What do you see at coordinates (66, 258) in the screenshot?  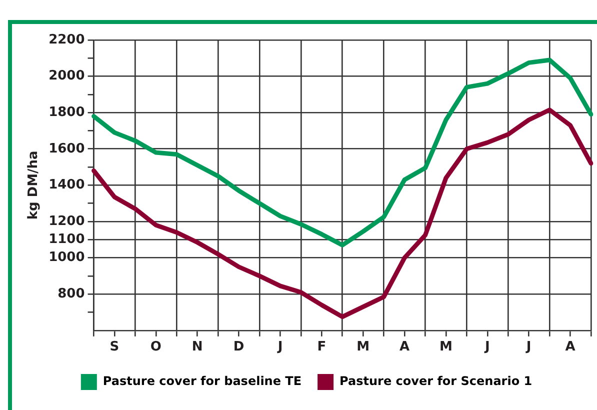 I see `y-tick-label: 1000` at bounding box center [66, 258].